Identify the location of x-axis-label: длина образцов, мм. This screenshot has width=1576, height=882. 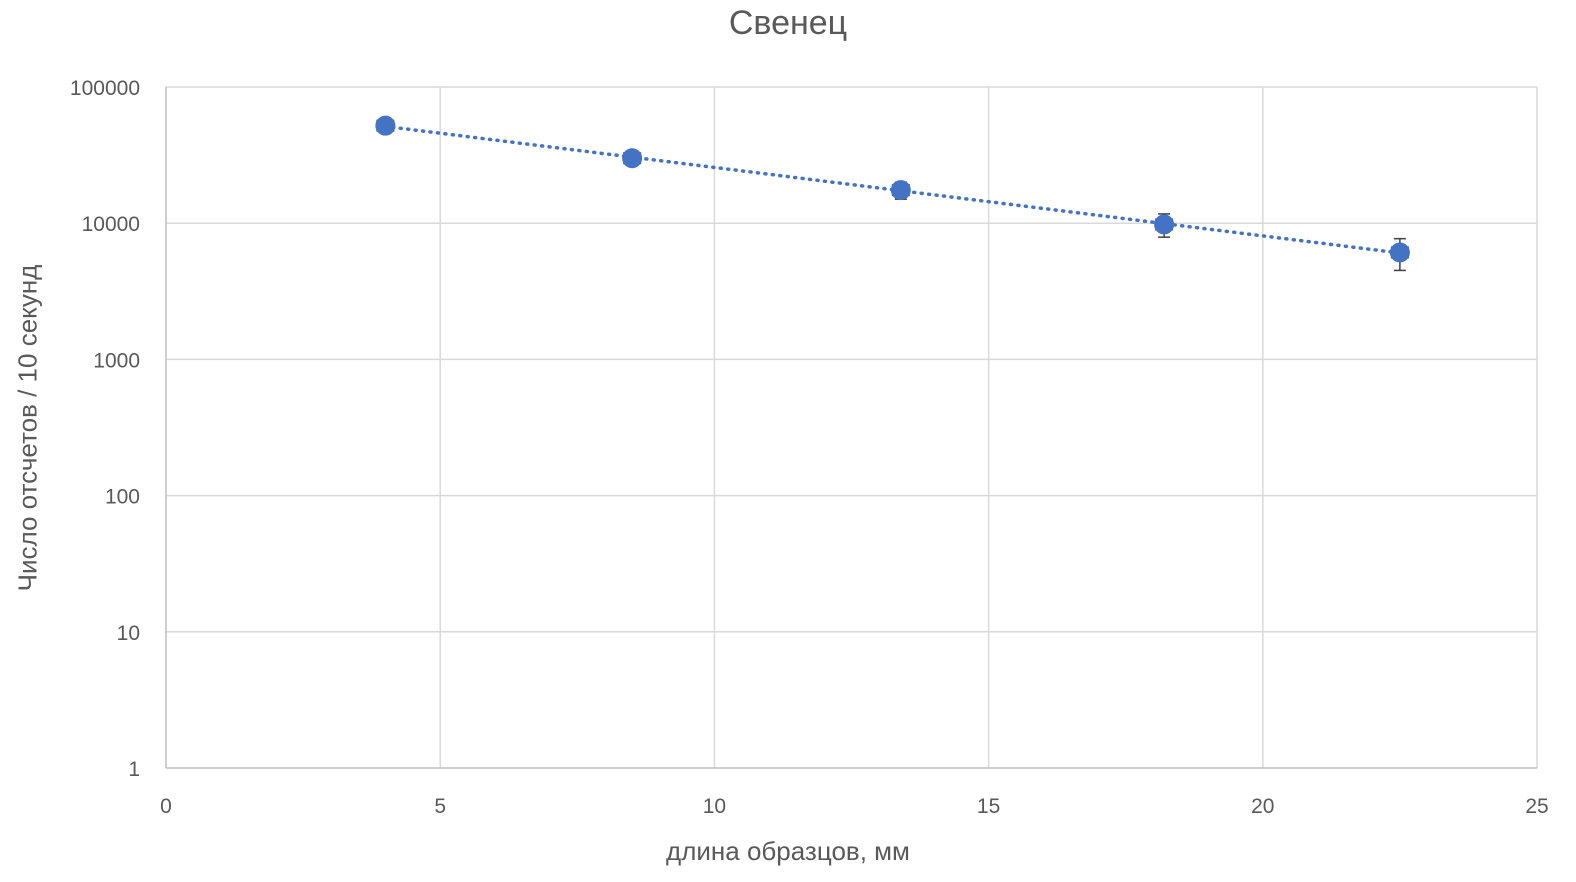
(788, 851).